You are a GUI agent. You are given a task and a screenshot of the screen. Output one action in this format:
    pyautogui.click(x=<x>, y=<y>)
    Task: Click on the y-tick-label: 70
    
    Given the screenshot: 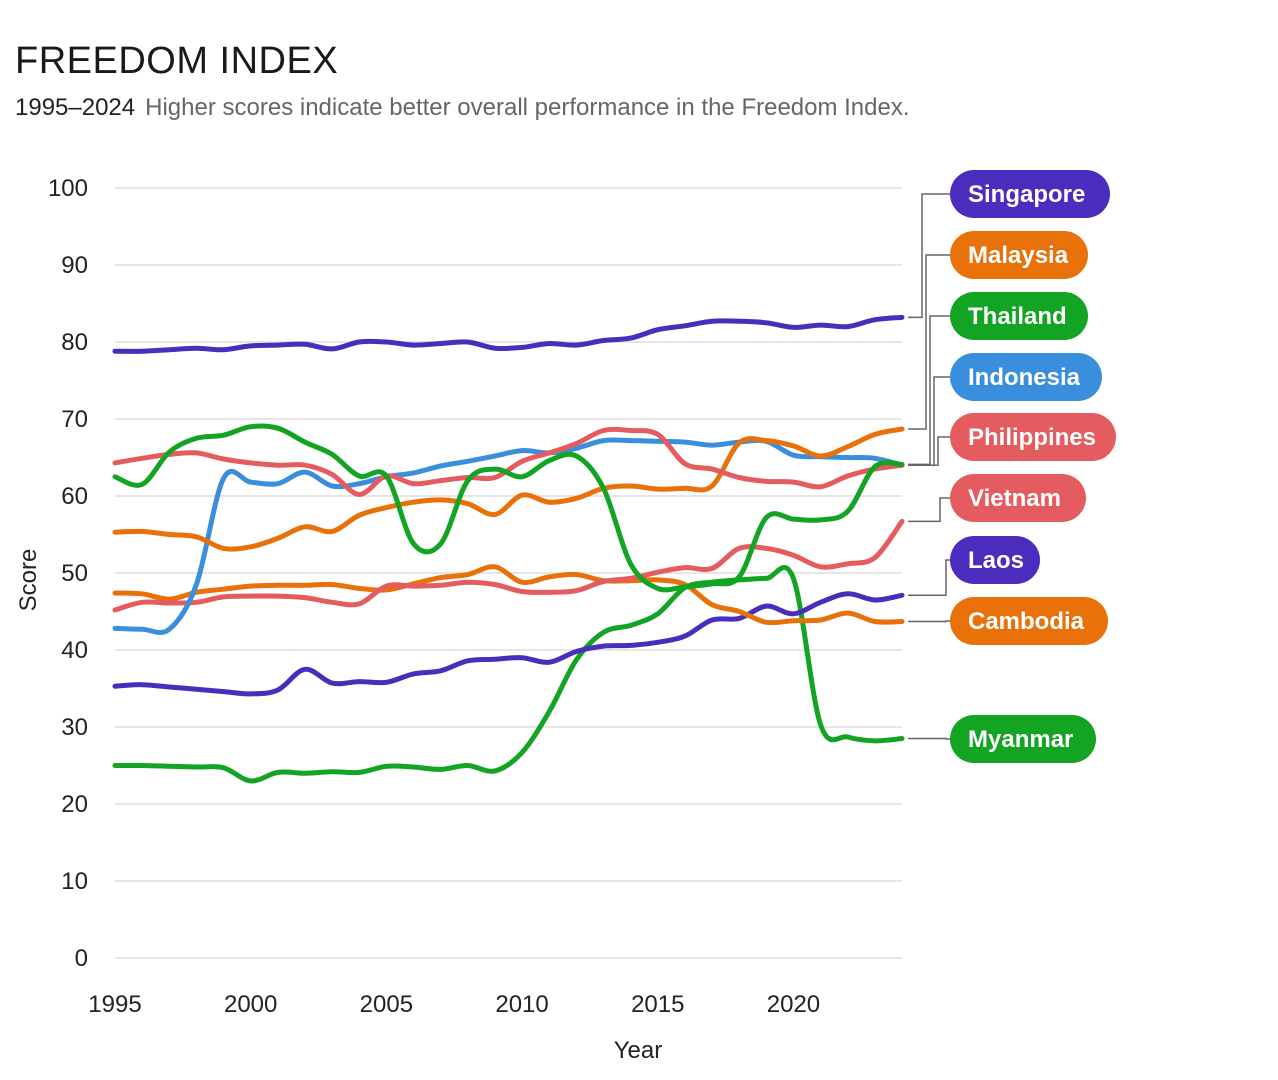 What is the action you would take?
    pyautogui.click(x=74, y=419)
    